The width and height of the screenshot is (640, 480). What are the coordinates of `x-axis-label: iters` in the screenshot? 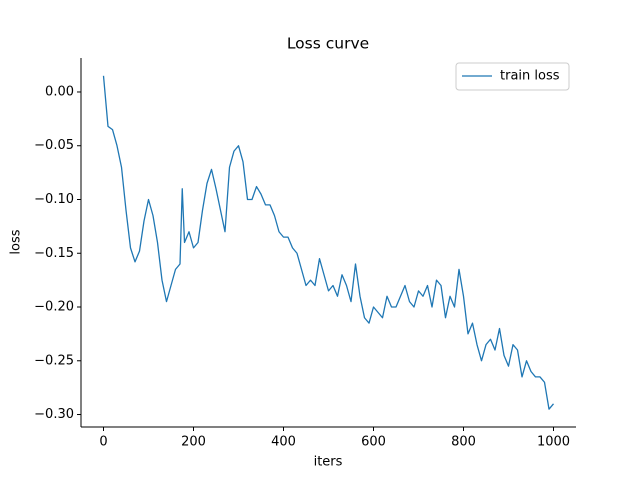 It's located at (328, 462).